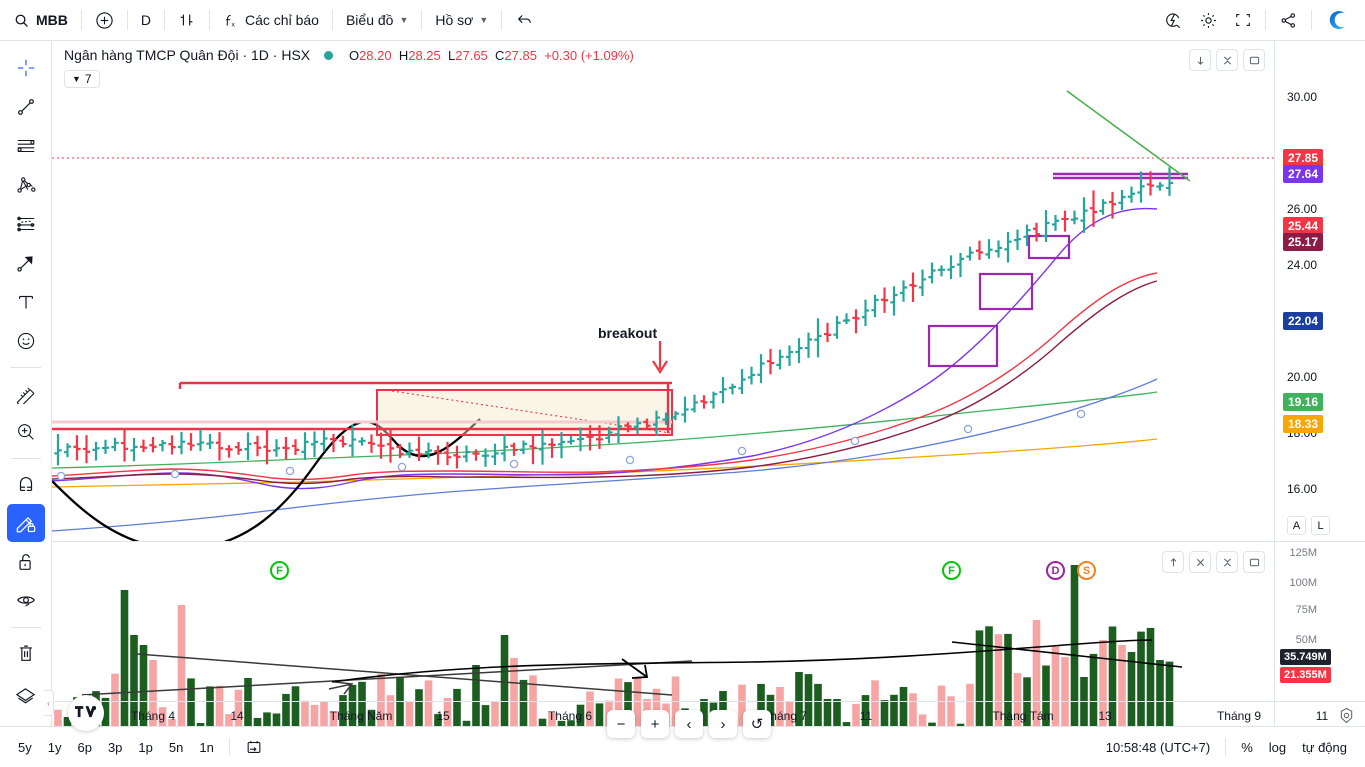 The width and height of the screenshot is (1365, 767). What do you see at coordinates (1200, 562) in the screenshot?
I see `close-pane-button` at bounding box center [1200, 562].